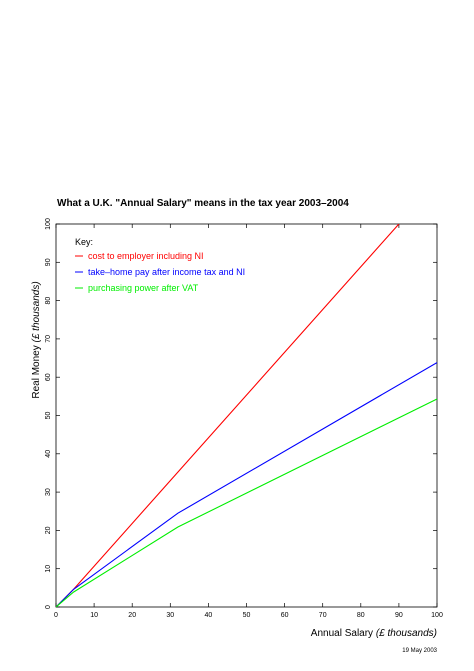  Describe the element at coordinates (419, 651) in the screenshot. I see `footnote-date: 19 May 2003` at that location.